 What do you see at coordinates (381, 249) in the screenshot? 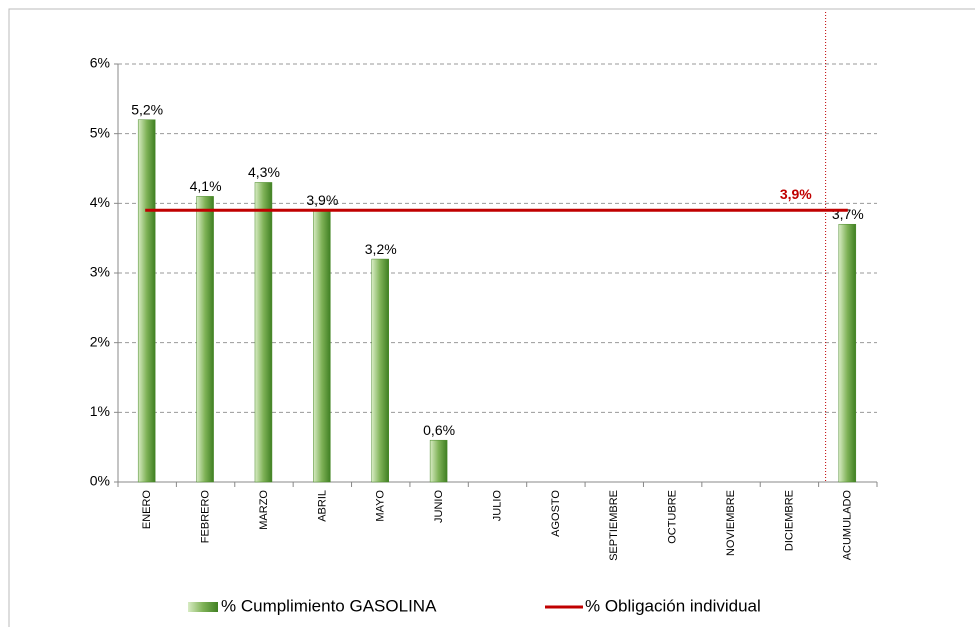
I see `data-label: 3,2%` at bounding box center [381, 249].